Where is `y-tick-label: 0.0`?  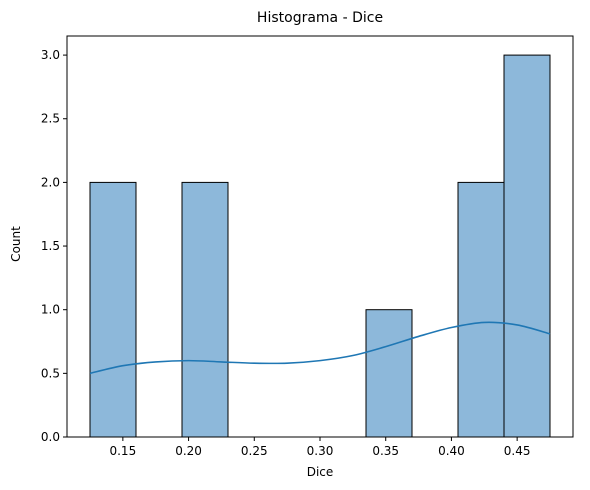
y-tick-label: 0.0 is located at coordinates (50, 437).